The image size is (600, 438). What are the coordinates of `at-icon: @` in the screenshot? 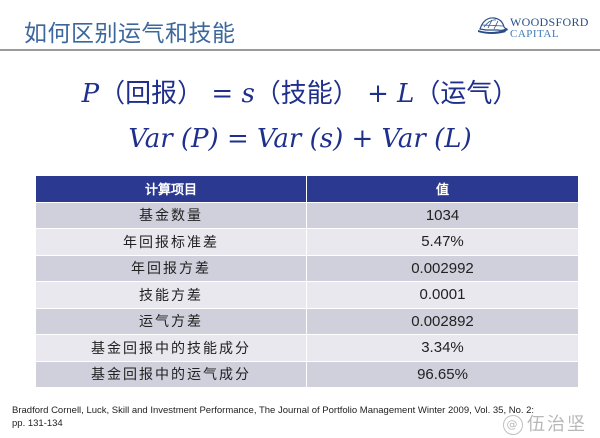 It's located at (513, 425).